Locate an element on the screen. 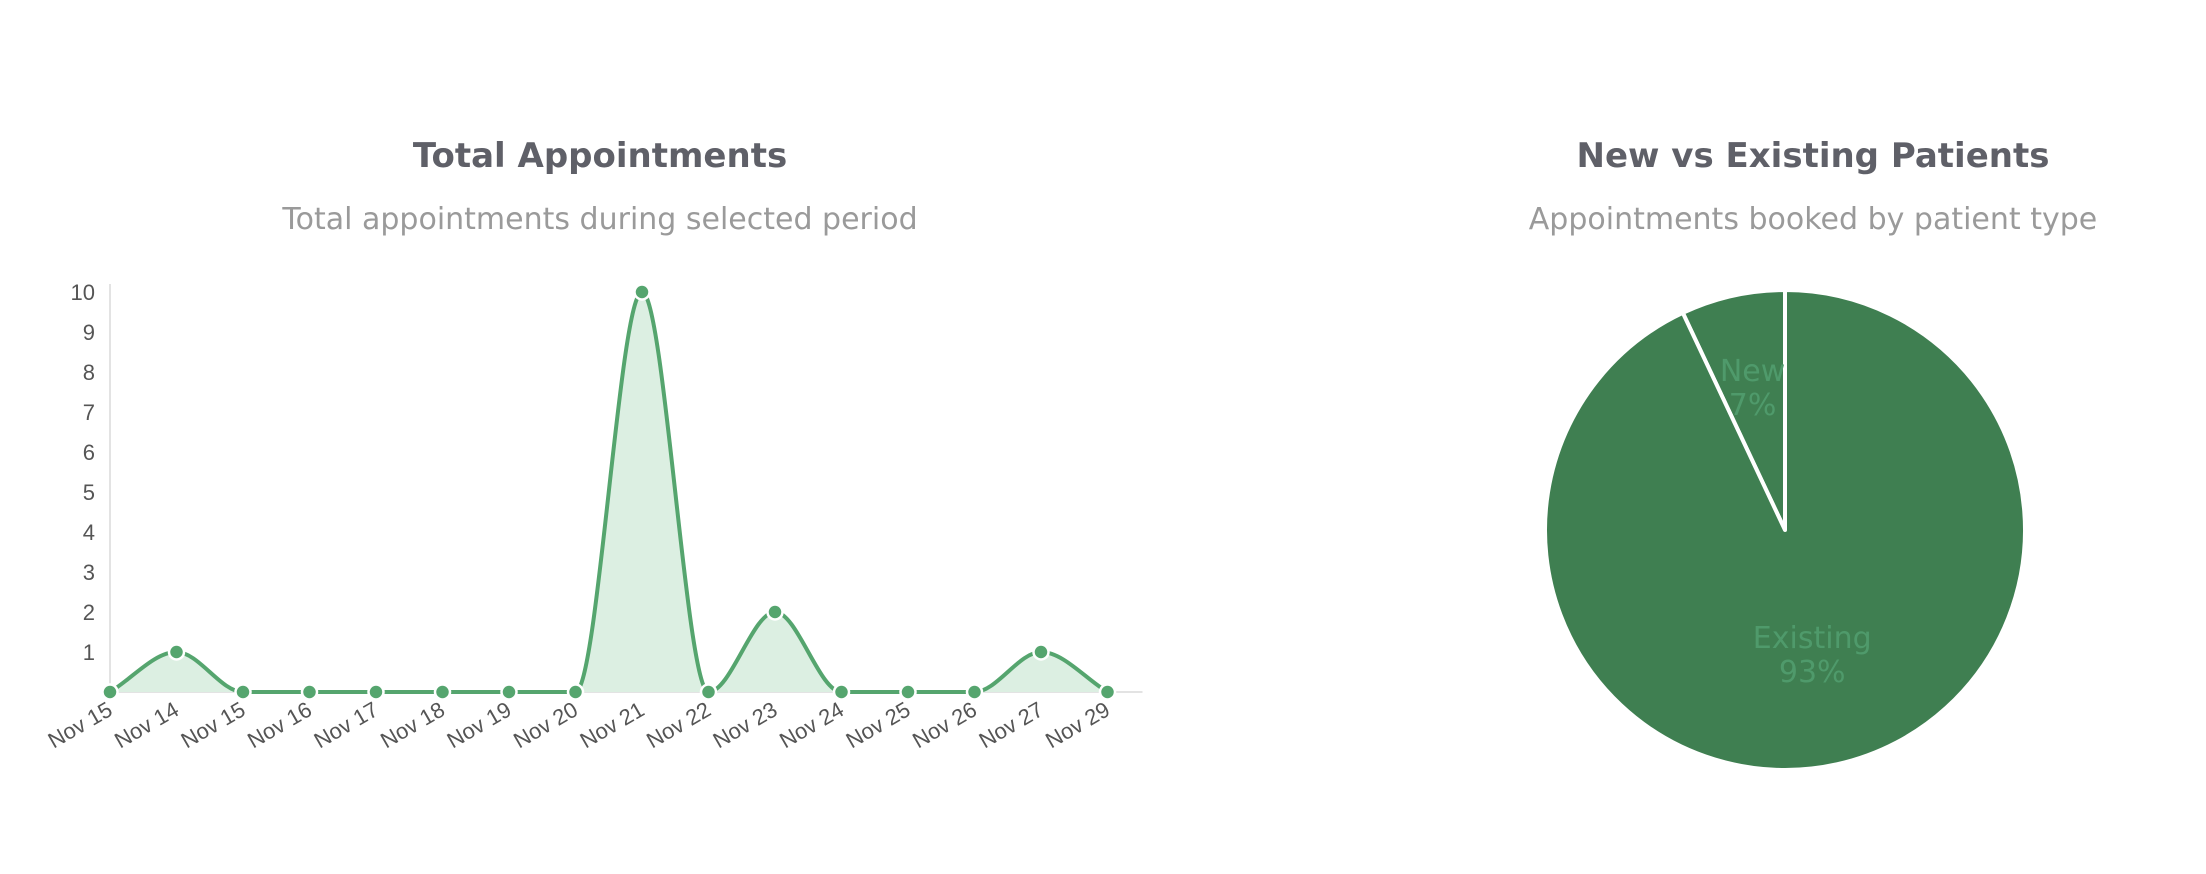 The image size is (2206, 874). x-tick-label: Nov 22 is located at coordinates (678, 725).